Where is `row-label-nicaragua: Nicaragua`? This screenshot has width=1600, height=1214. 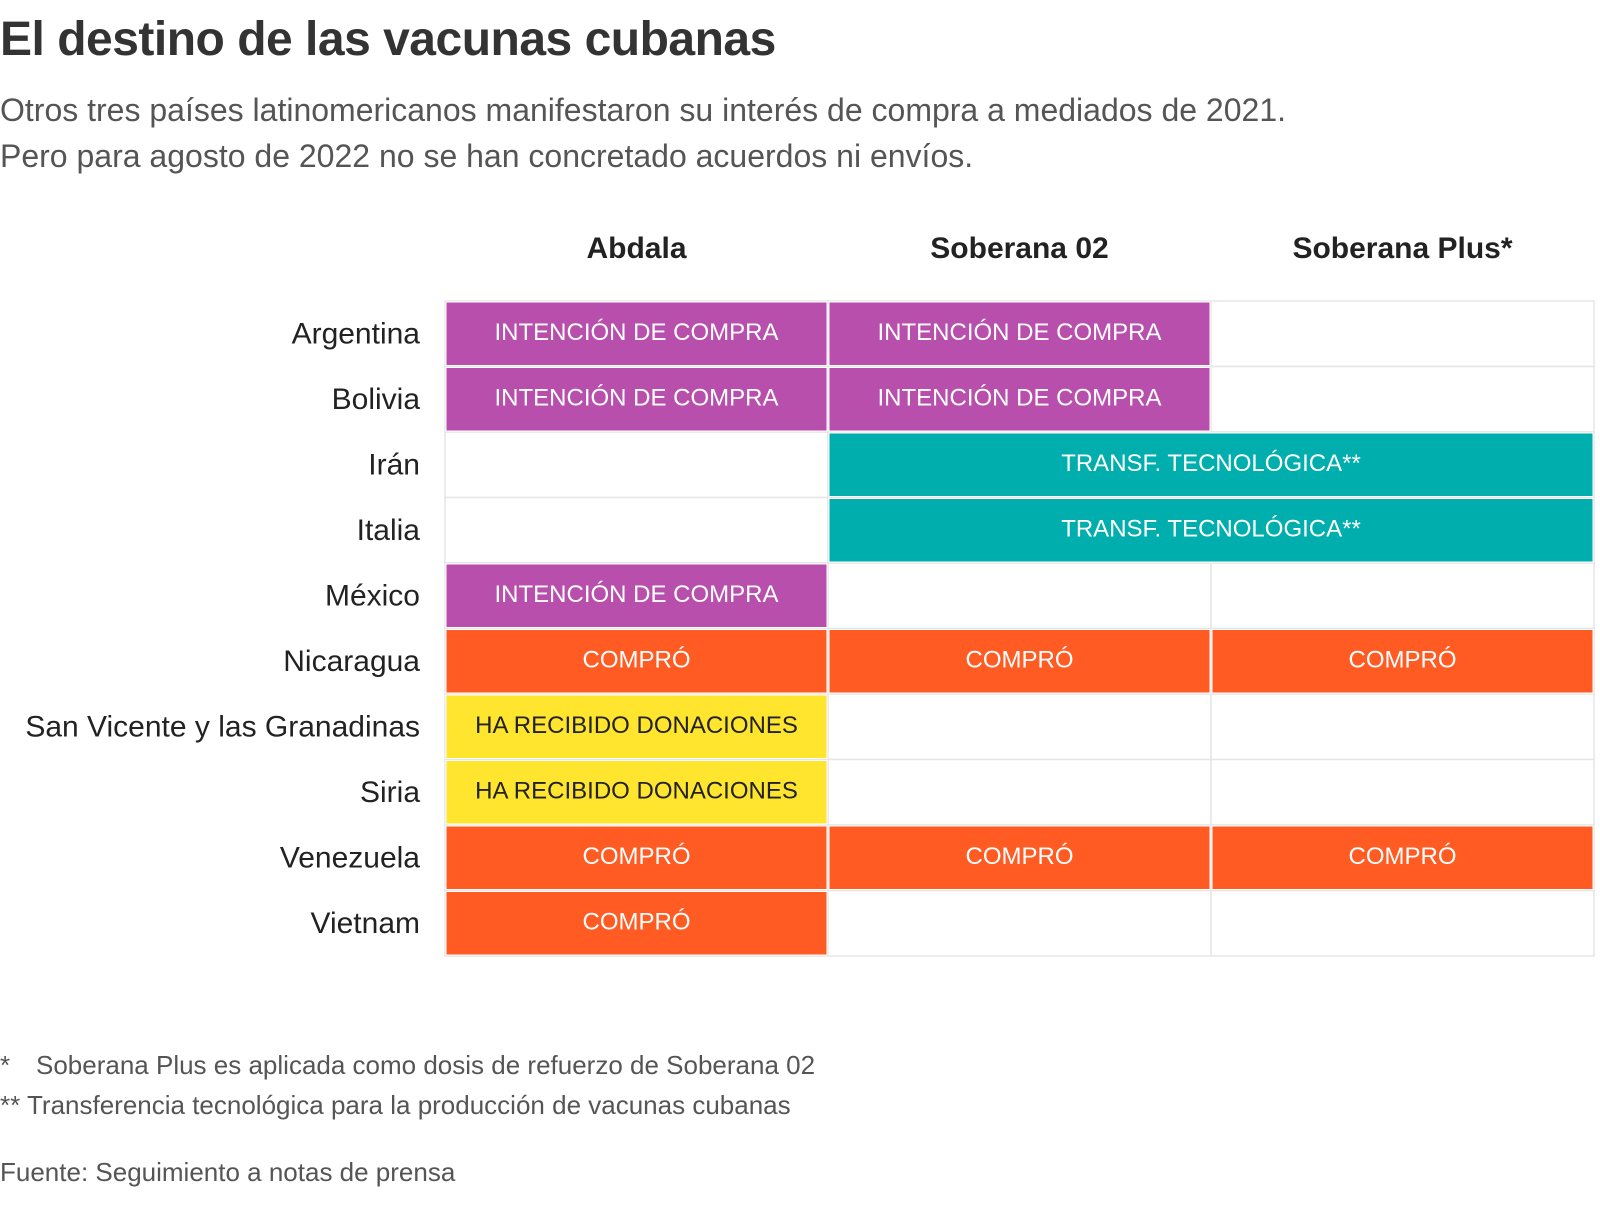
row-label-nicaragua: Nicaragua is located at coordinates (351, 661).